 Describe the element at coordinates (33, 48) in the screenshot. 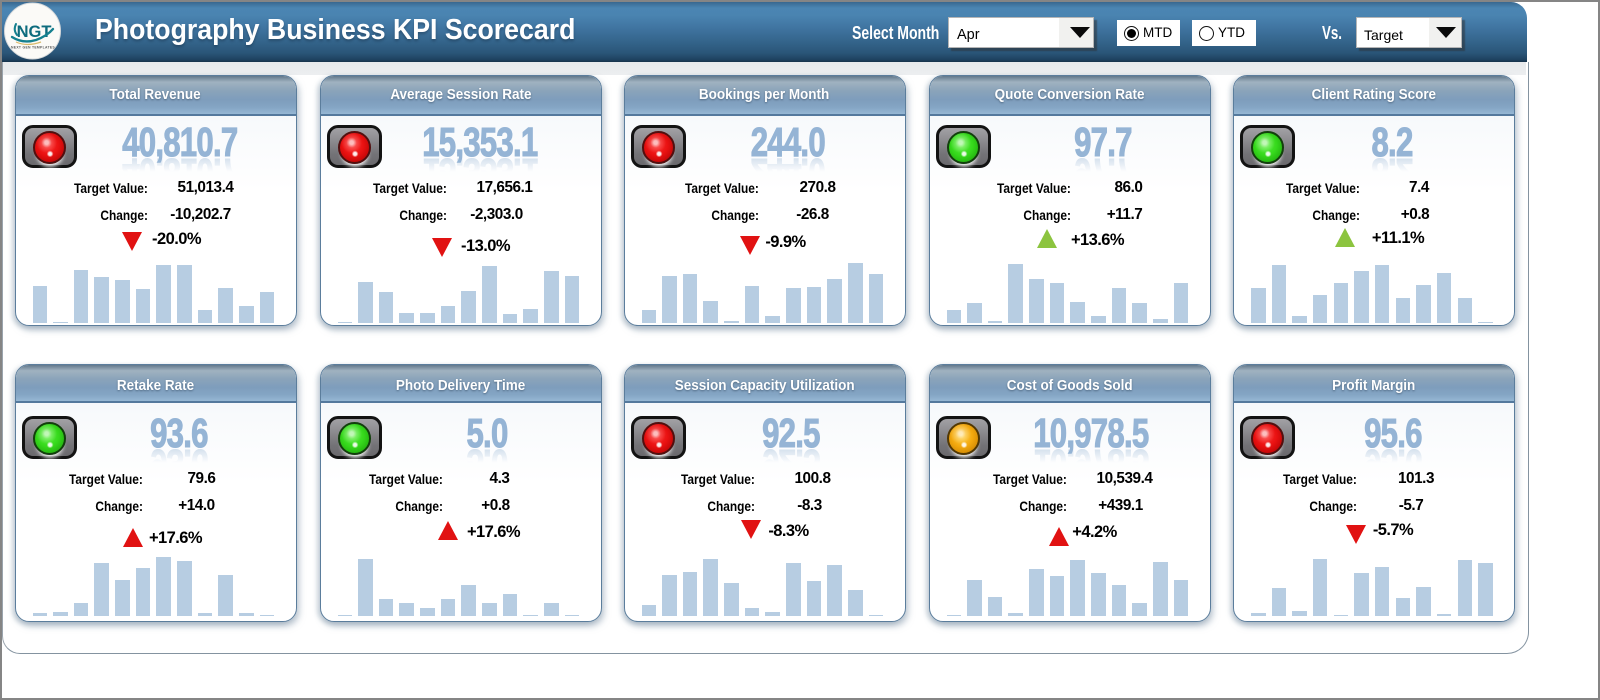

I see `svg-text: NEXT GEN TEMPLATES` at that location.